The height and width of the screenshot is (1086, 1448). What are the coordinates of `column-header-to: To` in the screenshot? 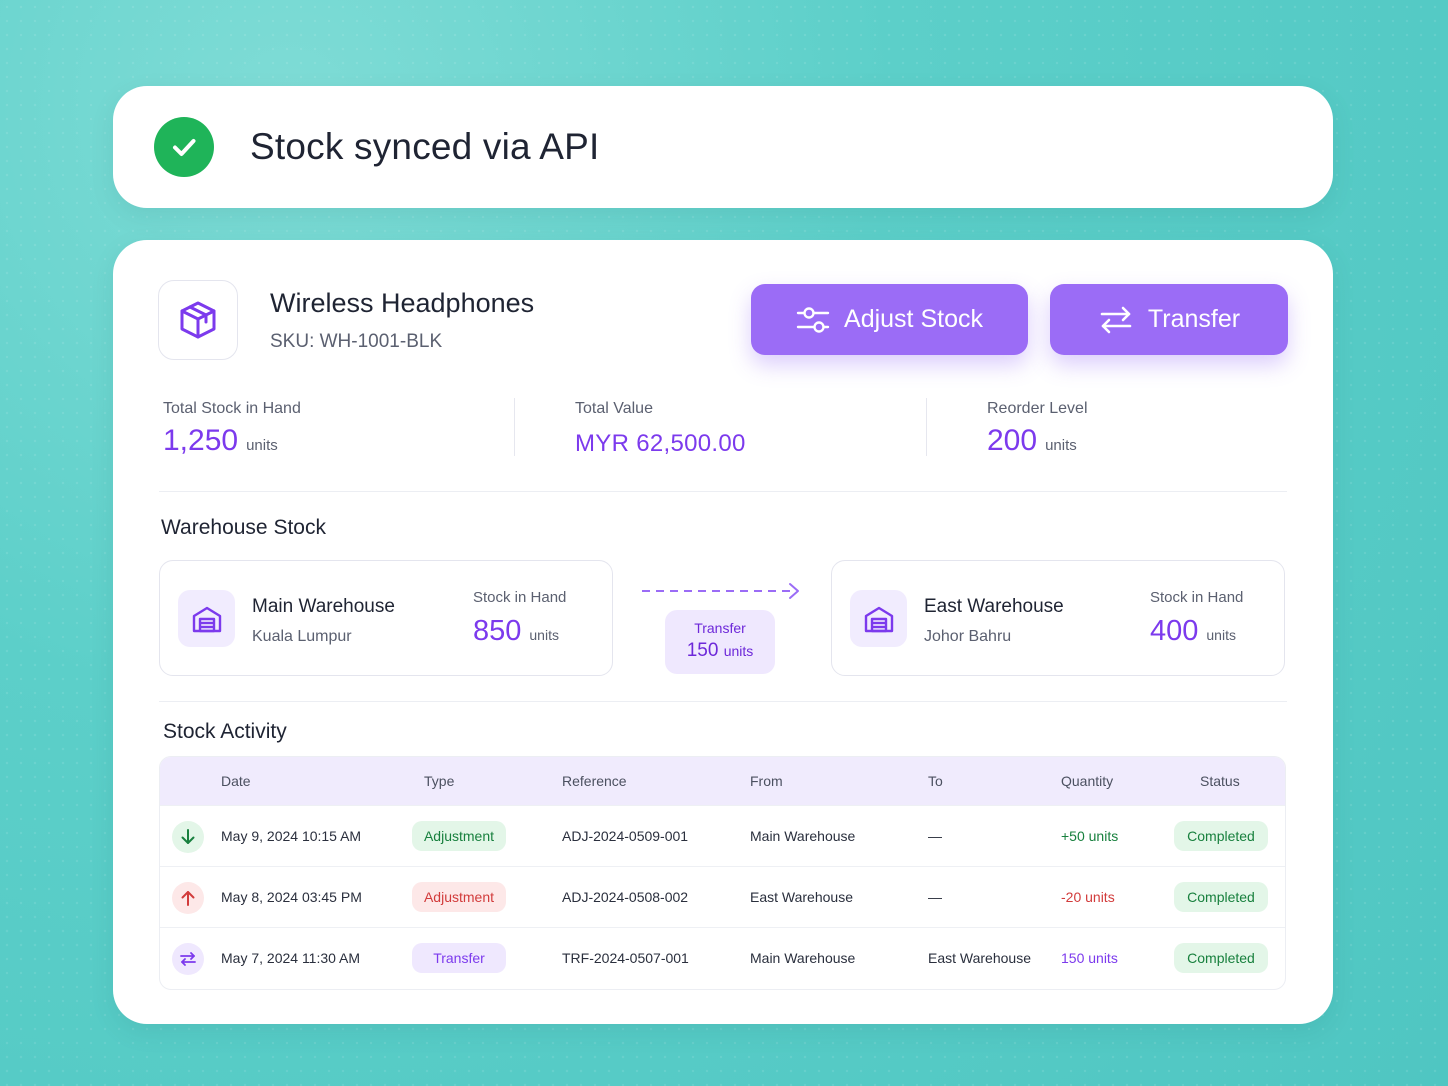 It's located at (935, 781).